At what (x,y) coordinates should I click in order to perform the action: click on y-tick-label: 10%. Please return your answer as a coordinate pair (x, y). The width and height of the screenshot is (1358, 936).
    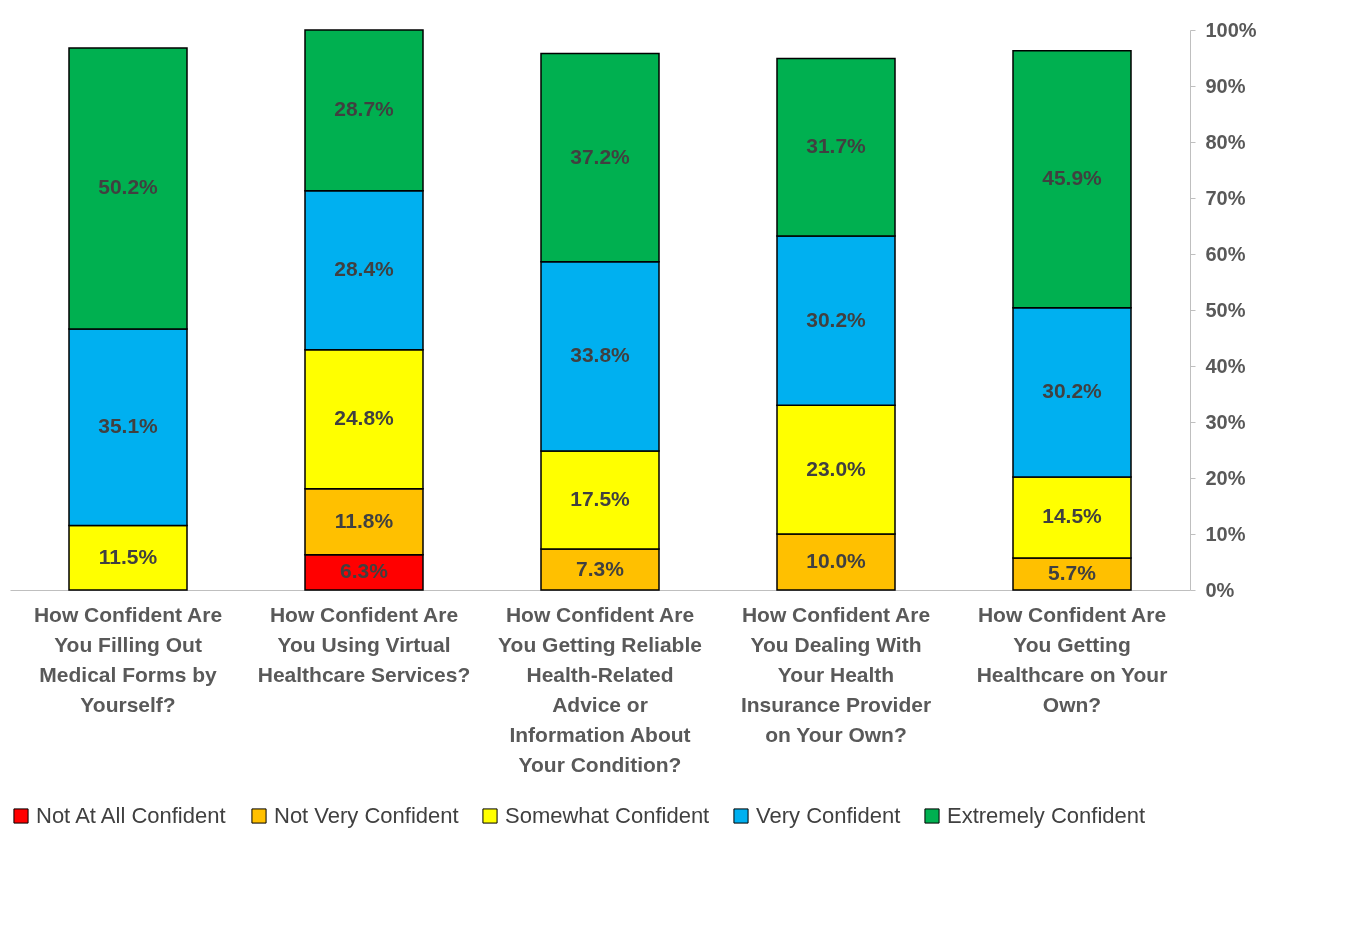
    Looking at the image, I should click on (1225, 533).